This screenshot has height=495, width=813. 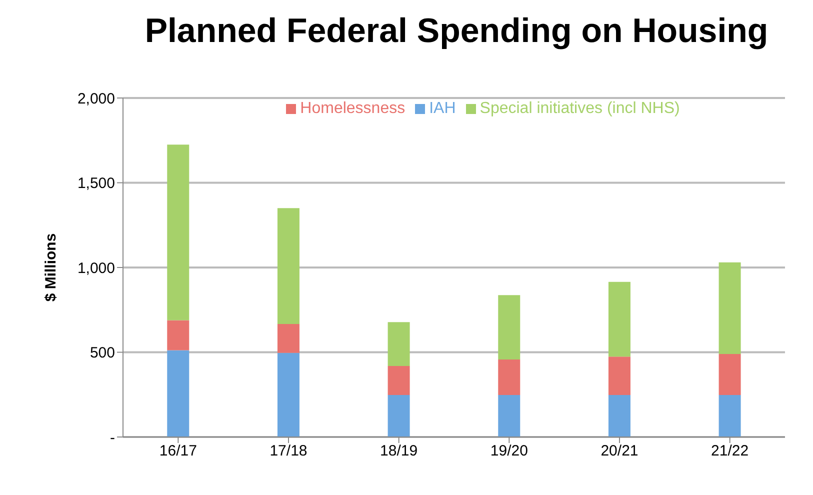 What do you see at coordinates (289, 451) in the screenshot?
I see `x-tick-label: 17/18` at bounding box center [289, 451].